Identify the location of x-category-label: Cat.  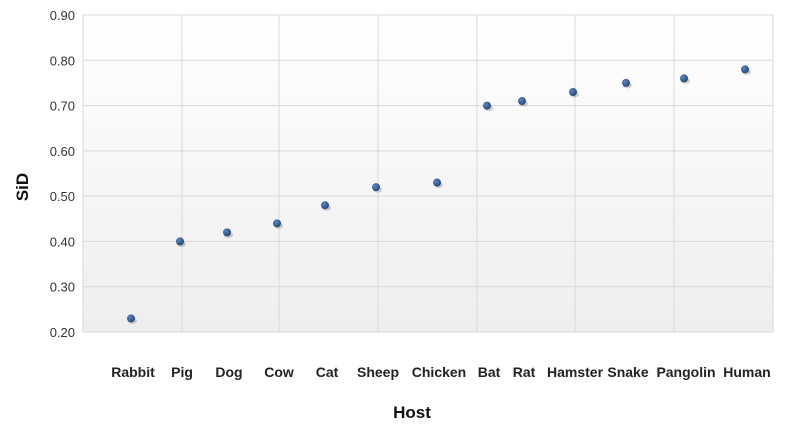
(327, 372).